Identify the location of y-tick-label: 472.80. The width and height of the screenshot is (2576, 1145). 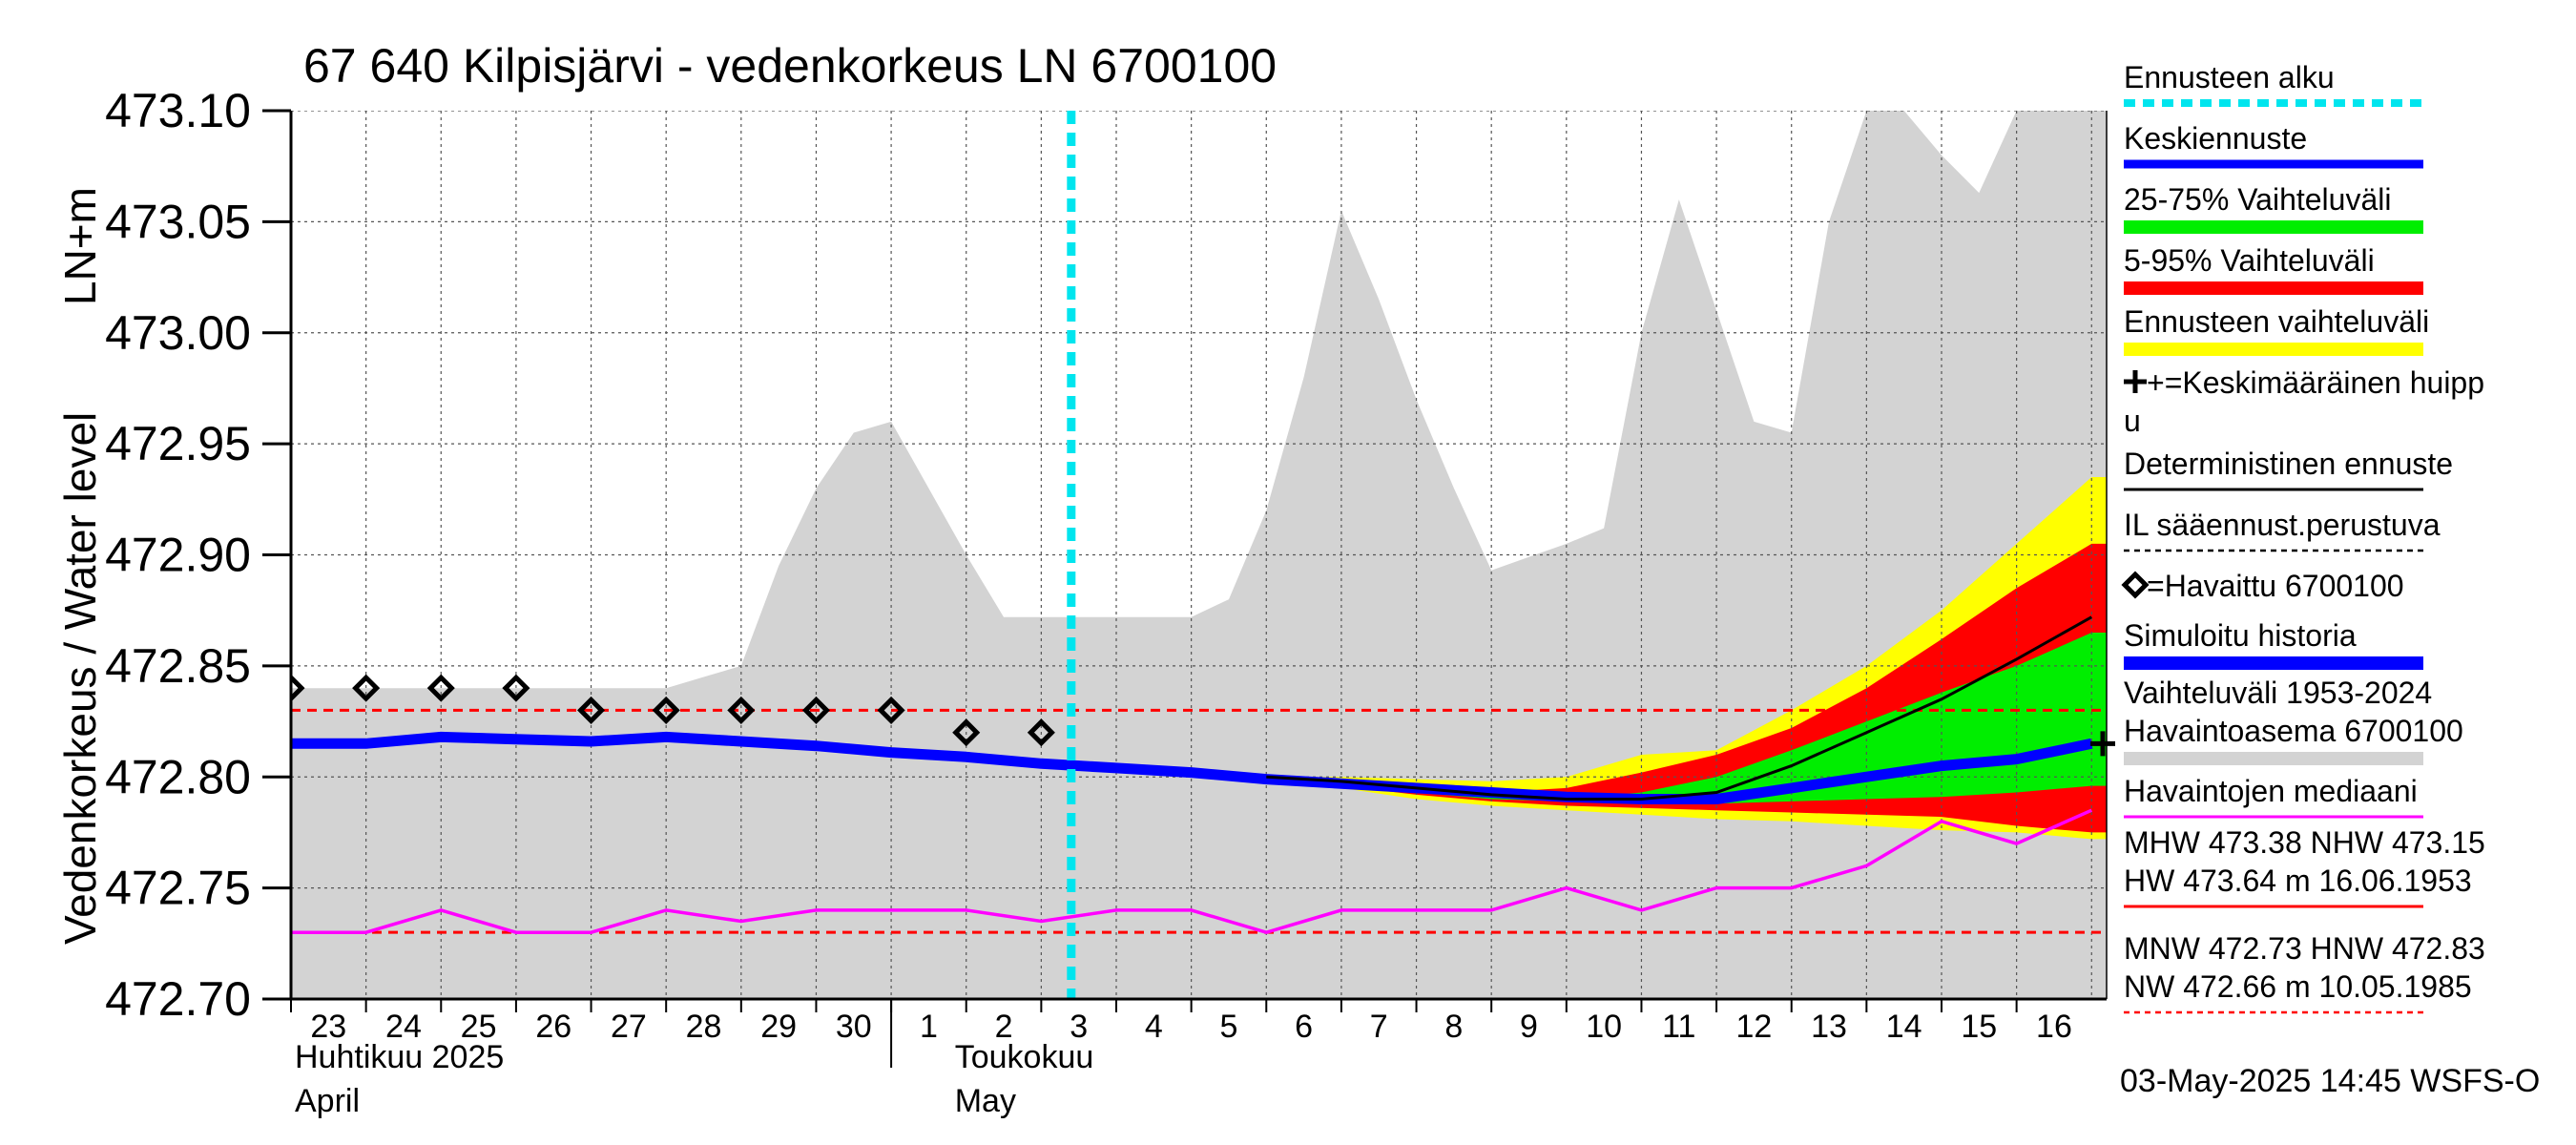
(178, 776).